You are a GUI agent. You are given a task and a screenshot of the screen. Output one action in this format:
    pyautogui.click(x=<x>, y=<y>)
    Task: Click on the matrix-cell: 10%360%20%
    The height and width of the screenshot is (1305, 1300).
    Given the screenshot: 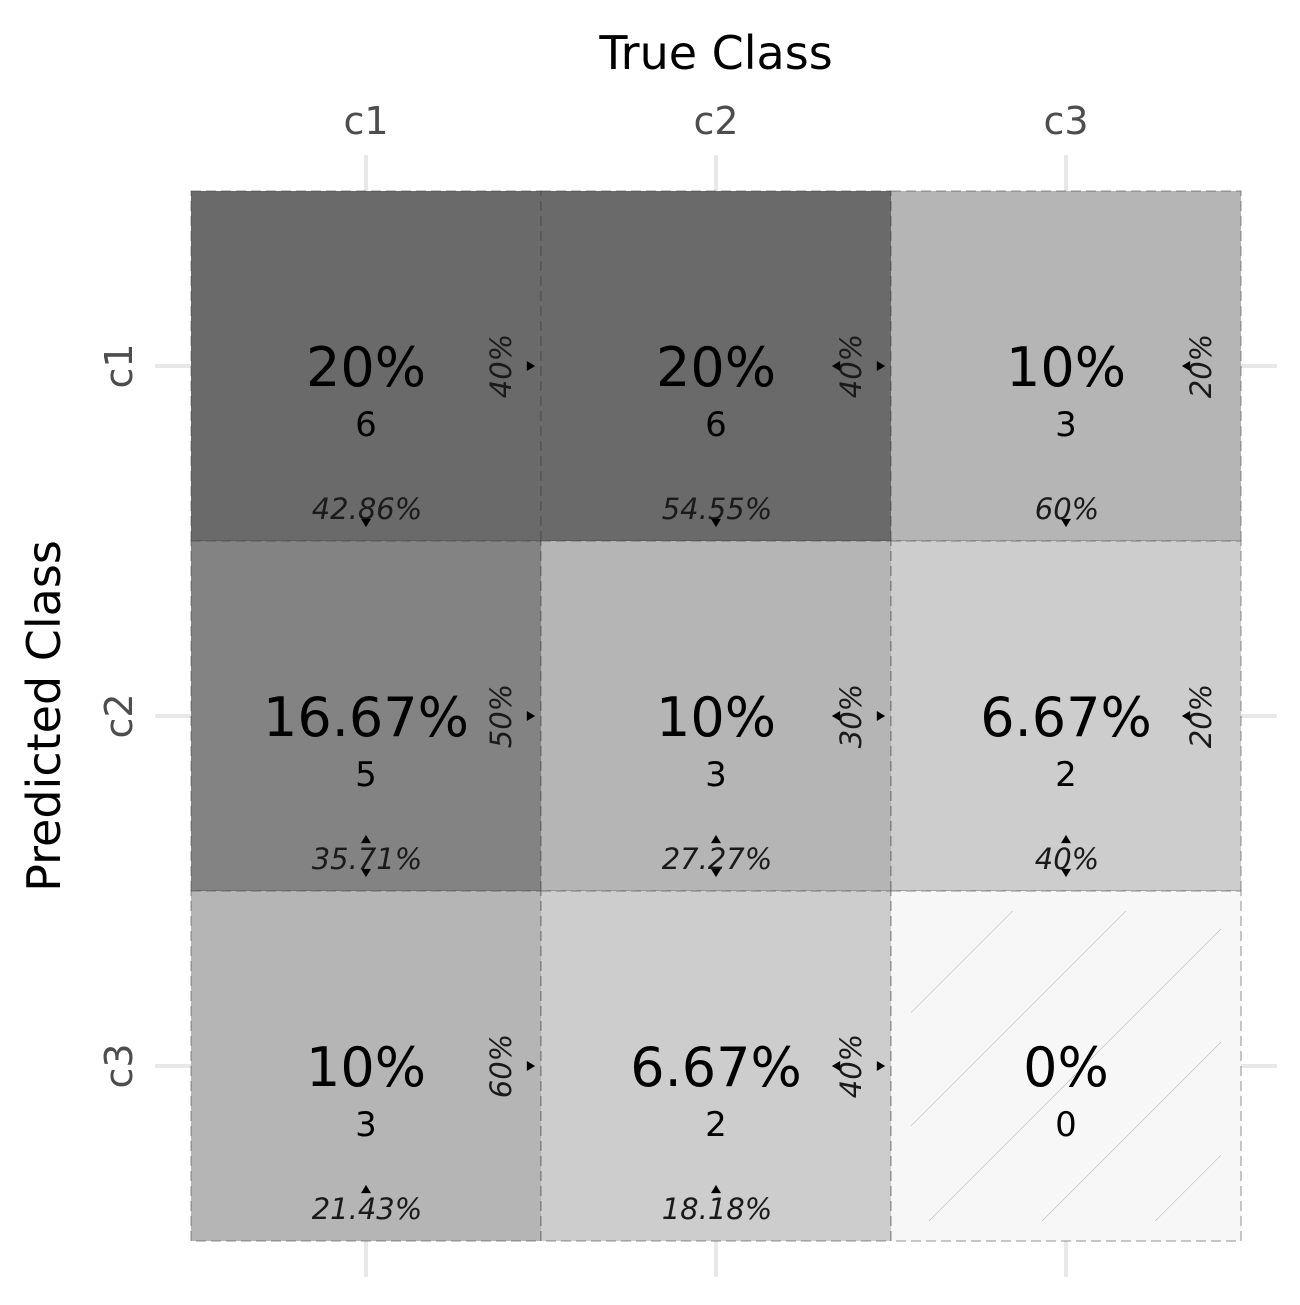 What is the action you would take?
    pyautogui.click(x=1066, y=366)
    